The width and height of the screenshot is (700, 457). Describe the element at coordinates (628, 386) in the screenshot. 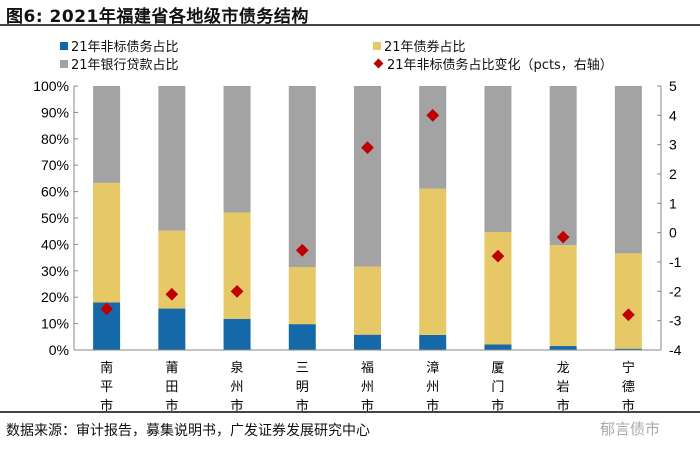

I see `category-label: 德` at that location.